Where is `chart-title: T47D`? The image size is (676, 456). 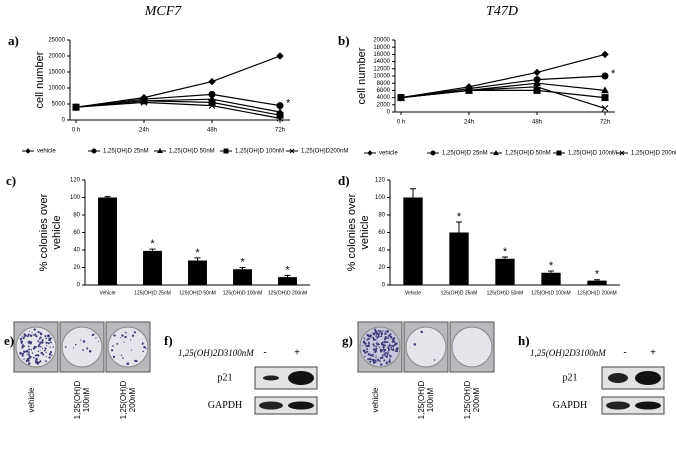 chart-title: T47D is located at coordinates (502, 11).